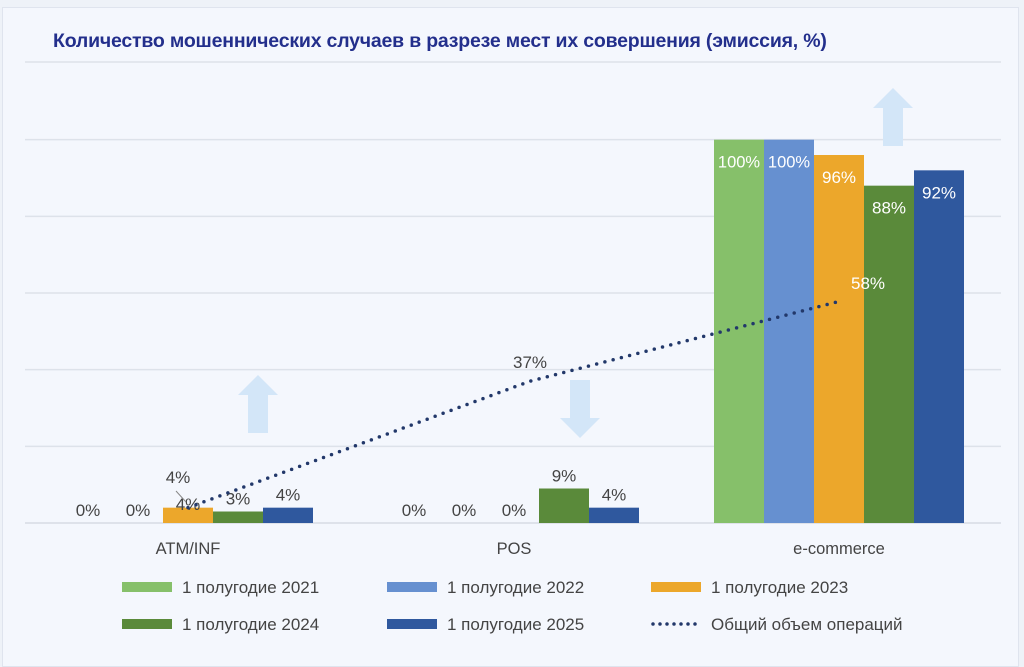 This screenshot has height=667, width=1024. What do you see at coordinates (939, 192) in the screenshot?
I see `bar-data-label: 92%` at bounding box center [939, 192].